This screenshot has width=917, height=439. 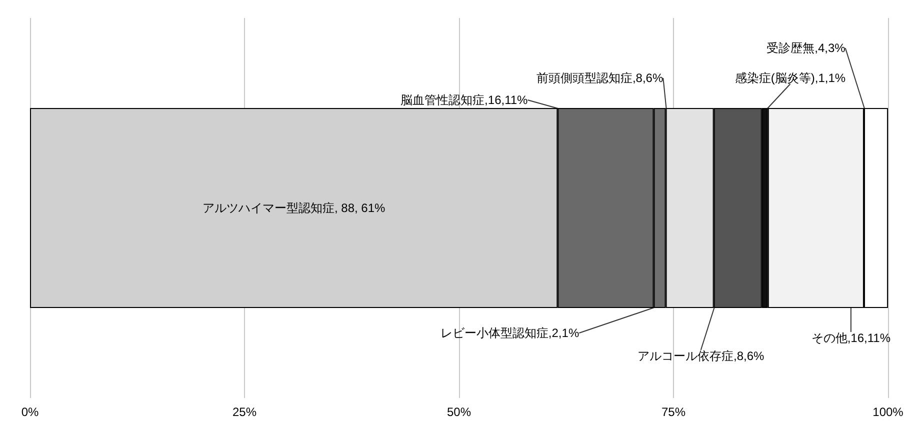 I want to click on text: 脳血管性認知症,16,11%, so click(x=464, y=100).